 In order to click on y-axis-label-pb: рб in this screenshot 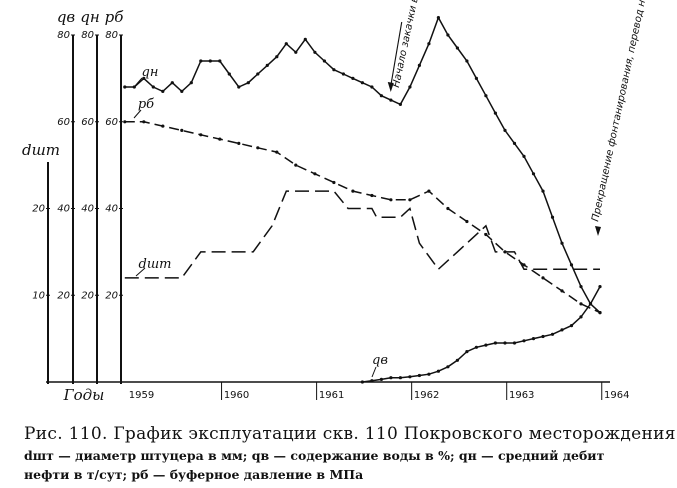, I will do `click(115, 17)`.